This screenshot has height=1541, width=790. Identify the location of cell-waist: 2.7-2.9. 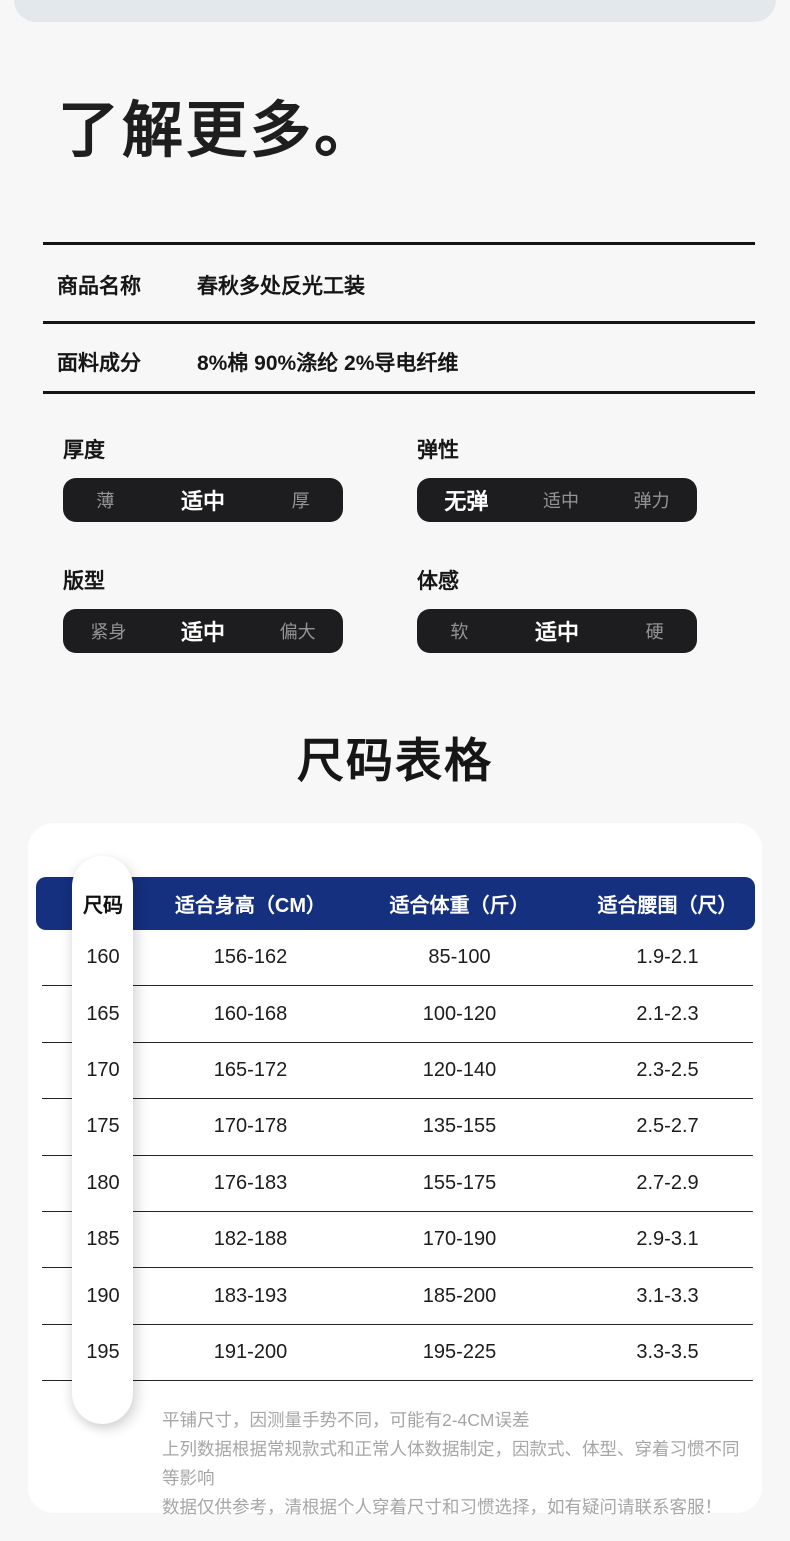
(667, 1182).